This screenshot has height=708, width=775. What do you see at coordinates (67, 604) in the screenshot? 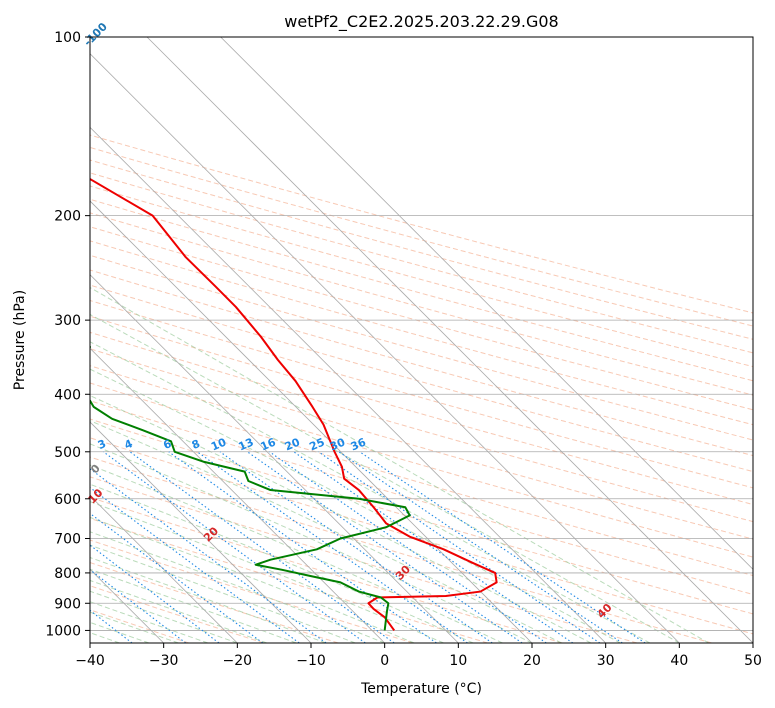
I see `y-tick-label: 900` at bounding box center [67, 604].